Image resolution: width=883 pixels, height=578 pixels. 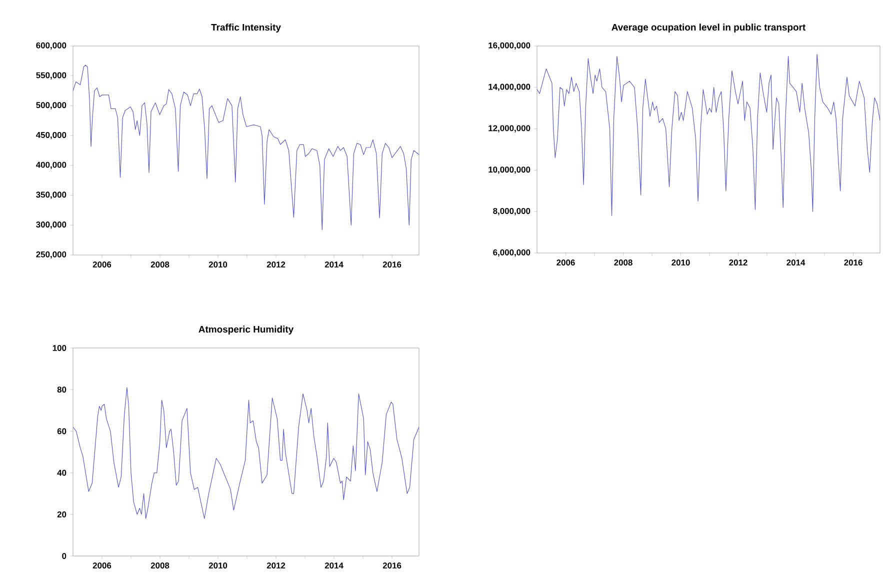 I want to click on y-tick-label: 20, so click(x=61, y=514).